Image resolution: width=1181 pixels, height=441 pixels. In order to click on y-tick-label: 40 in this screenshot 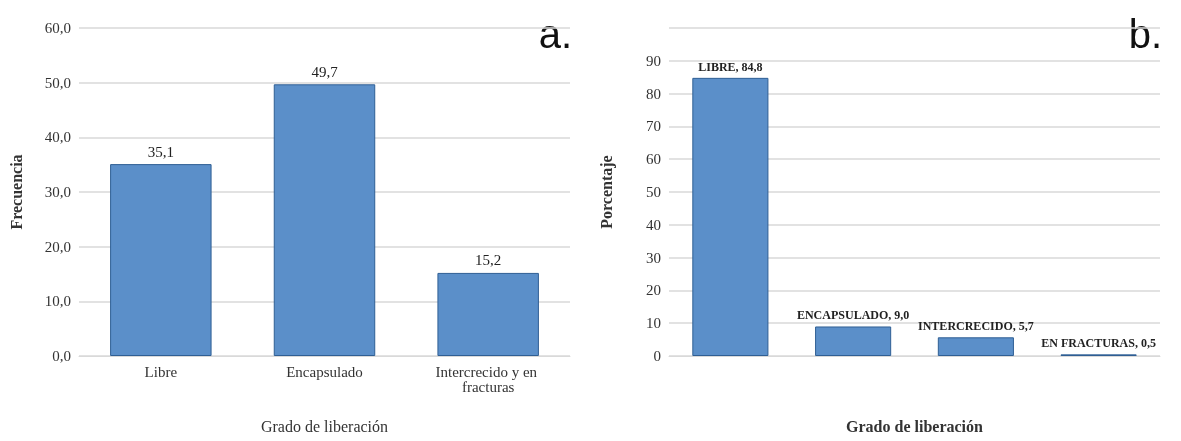, I will do `click(653, 224)`.